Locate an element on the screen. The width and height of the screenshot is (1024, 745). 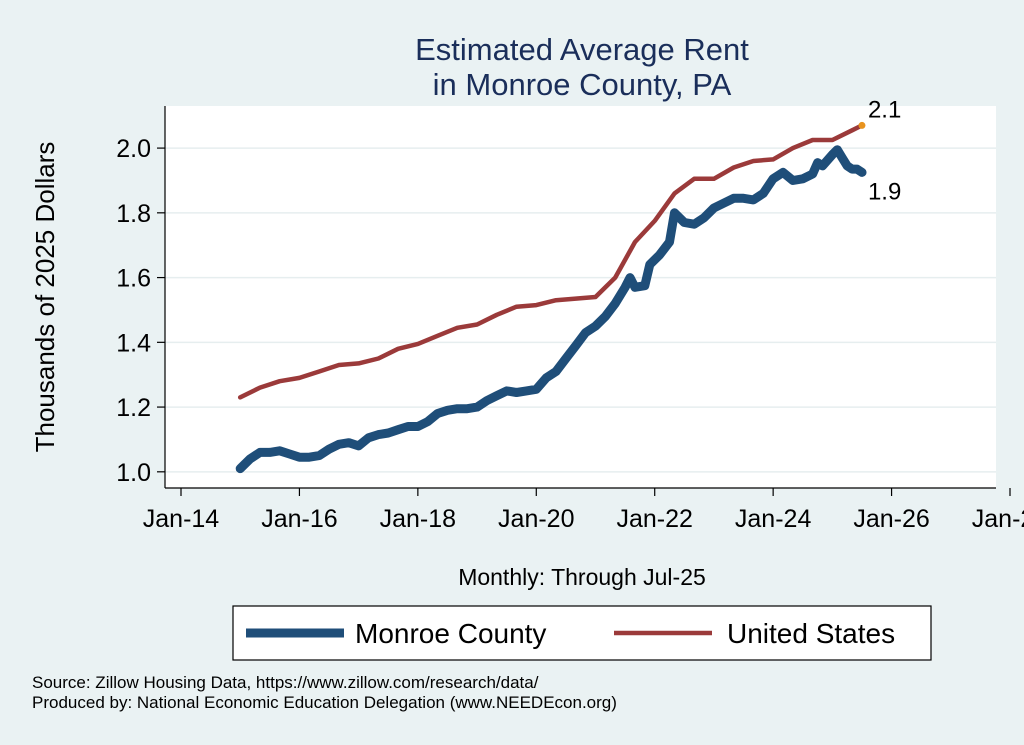
y-axis-label: Thousands of 2025 Dollars is located at coordinates (45, 297).